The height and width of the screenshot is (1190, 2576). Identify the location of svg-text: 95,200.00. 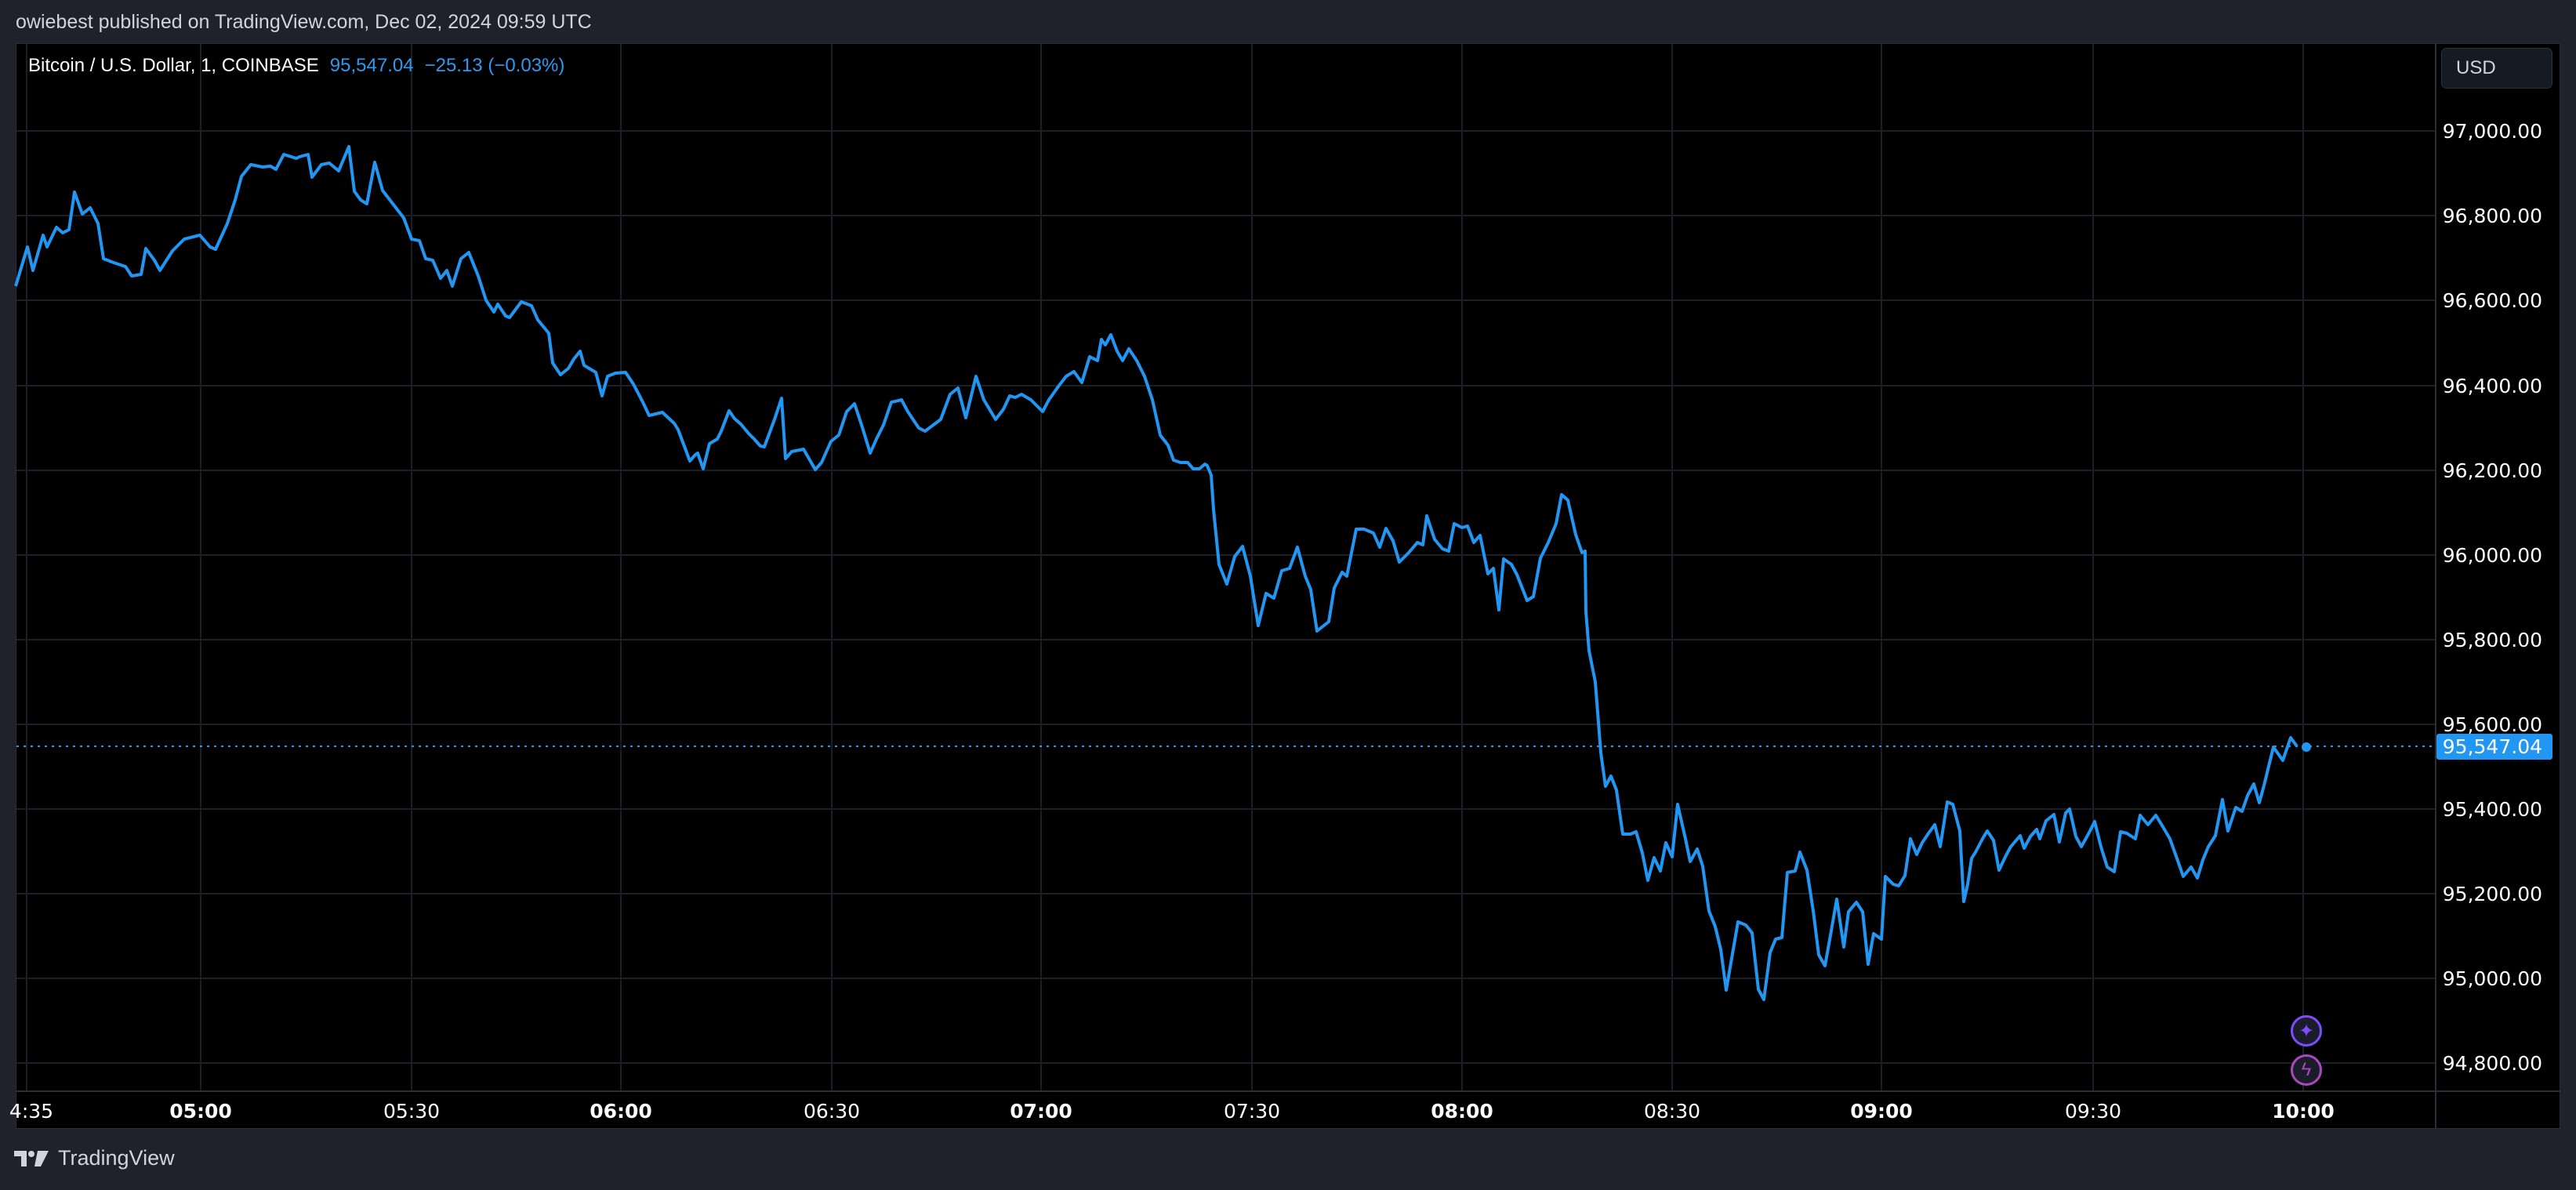
(2493, 894).